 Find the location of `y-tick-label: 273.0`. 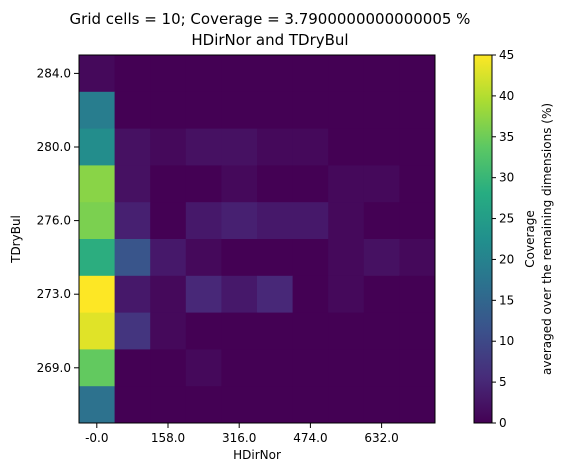

y-tick-label: 273.0 is located at coordinates (54, 294).